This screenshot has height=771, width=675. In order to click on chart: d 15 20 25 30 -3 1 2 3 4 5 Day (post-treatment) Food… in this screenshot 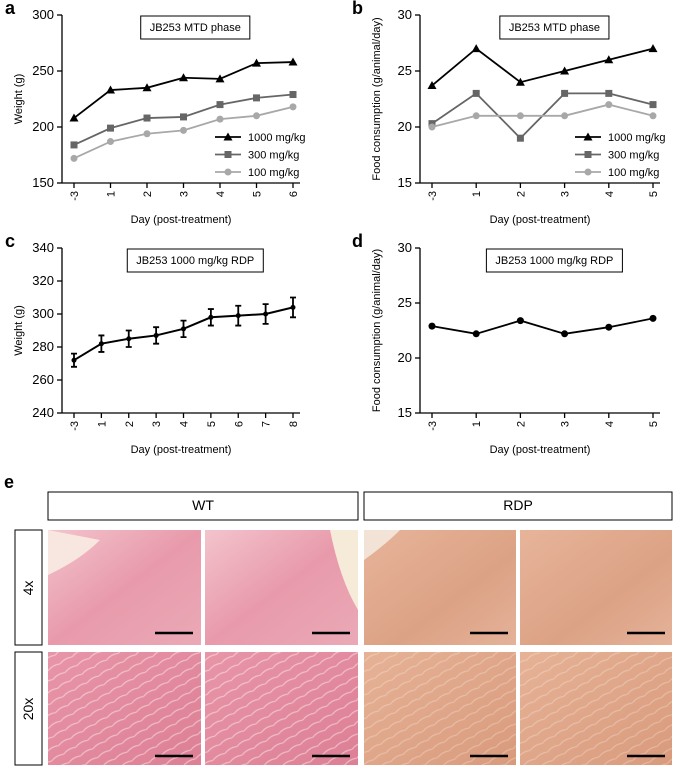, I will do `click(506, 343)`.